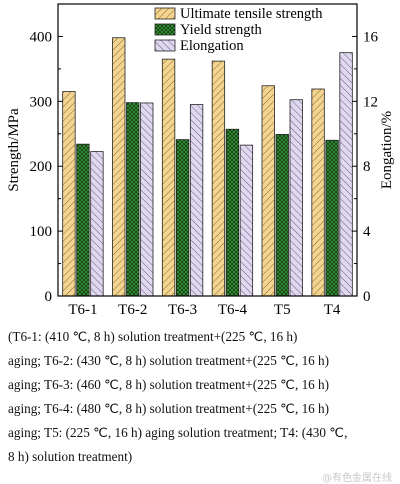 The height and width of the screenshot is (484, 400). What do you see at coordinates (371, 37) in the screenshot?
I see `y2-tick-label: 16` at bounding box center [371, 37].